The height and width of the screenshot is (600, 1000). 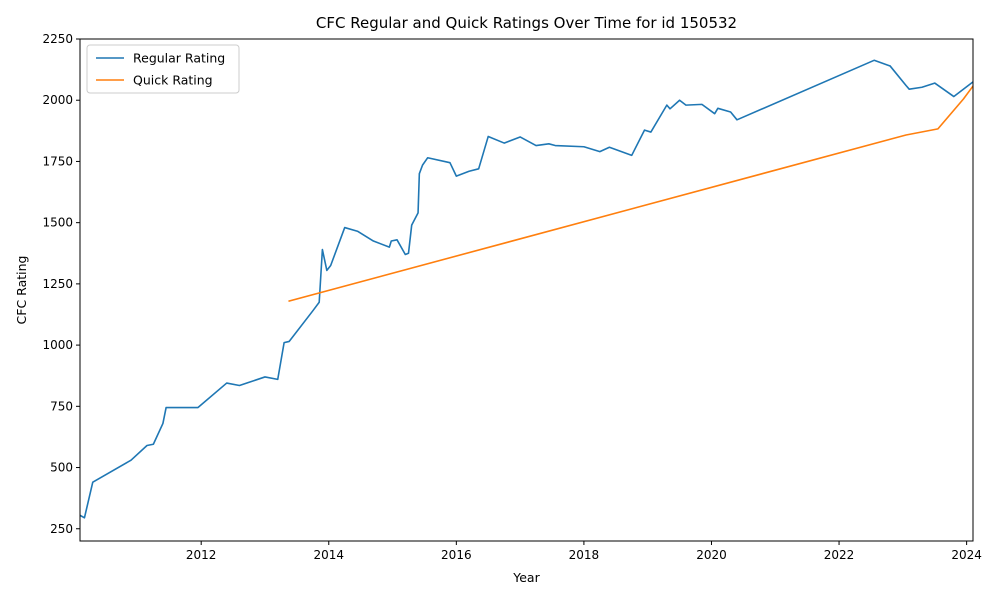 What do you see at coordinates (21, 290) in the screenshot?
I see `y-axis-title: CFC Rating` at bounding box center [21, 290].